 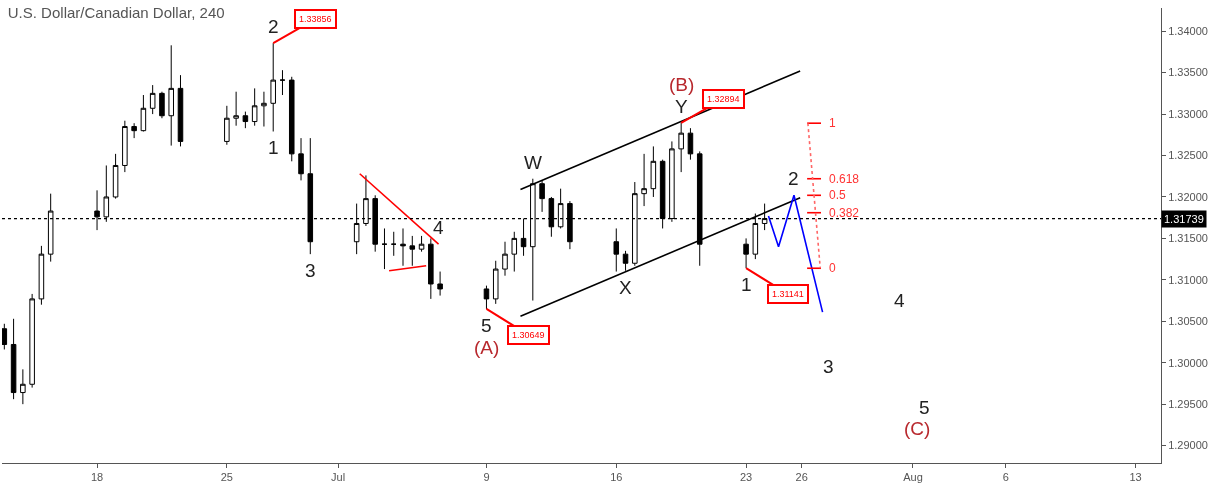 What do you see at coordinates (315, 19) in the screenshot?
I see `annotation: 1.33856` at bounding box center [315, 19].